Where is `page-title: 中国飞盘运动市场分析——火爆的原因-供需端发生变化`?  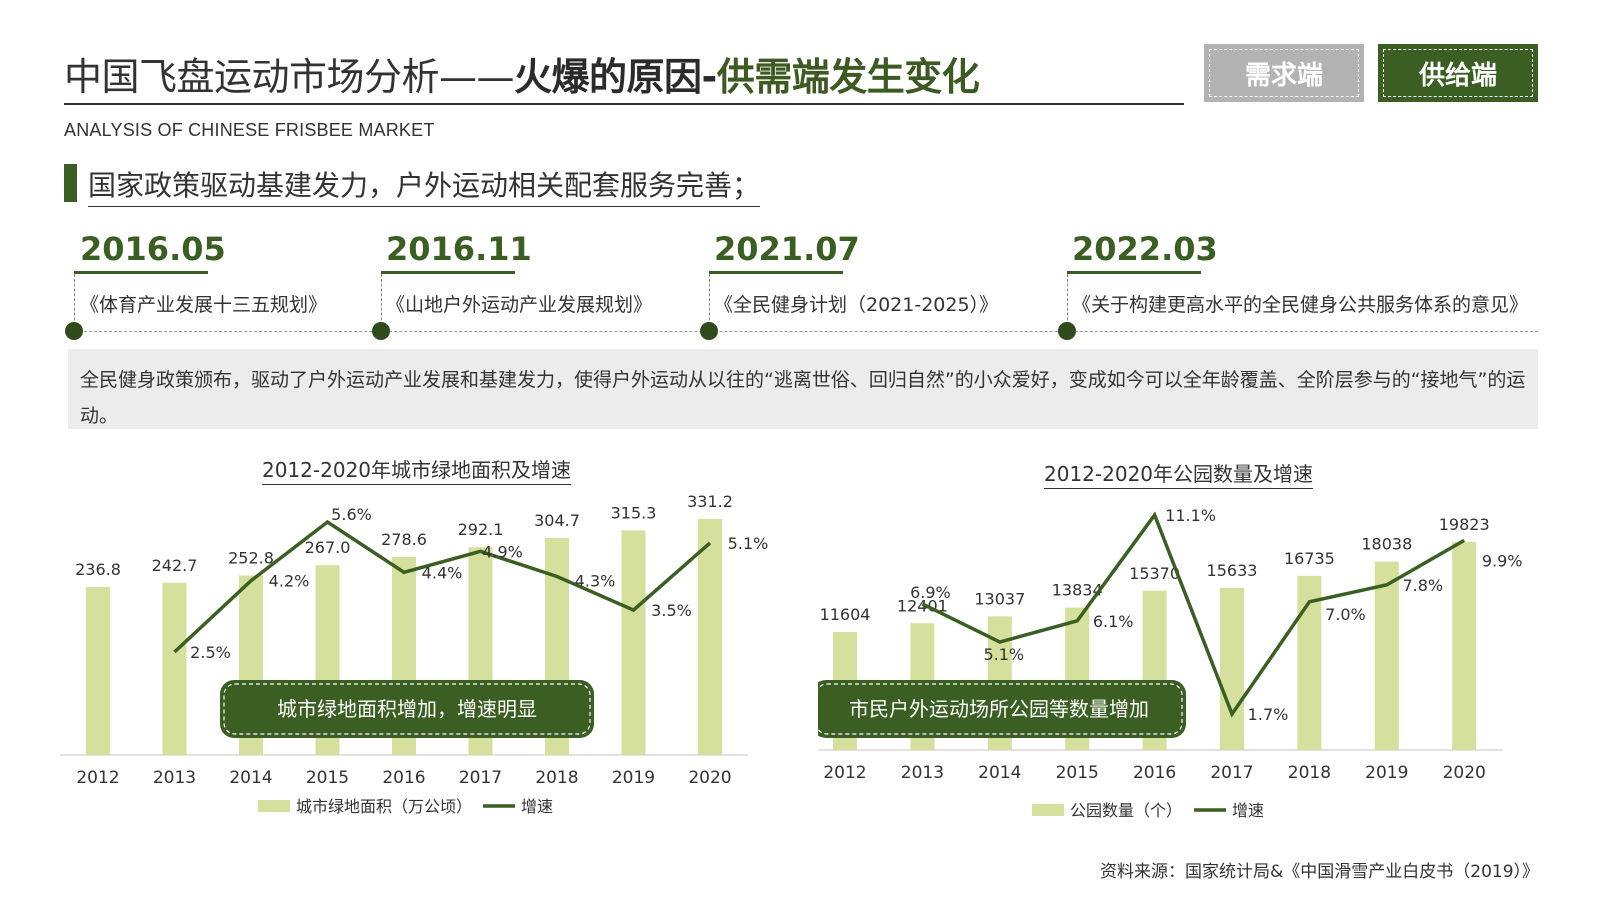 page-title: 中国飞盘运动市场分析——火爆的原因-供需端发生变化 is located at coordinates (522, 73).